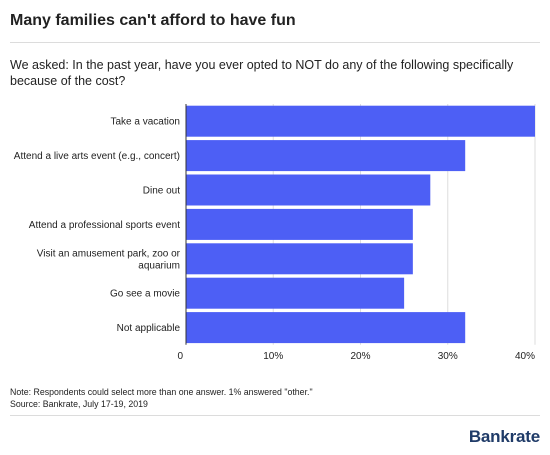  Describe the element at coordinates (504, 436) in the screenshot. I see `bankrate-logo: Bankrate` at that location.